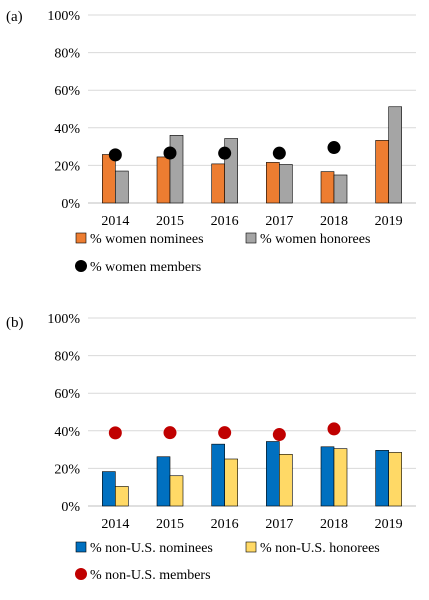 Image resolution: width=429 pixels, height=600 pixels. What do you see at coordinates (14, 17) in the screenshot?
I see `panel-label: (a)` at bounding box center [14, 17].